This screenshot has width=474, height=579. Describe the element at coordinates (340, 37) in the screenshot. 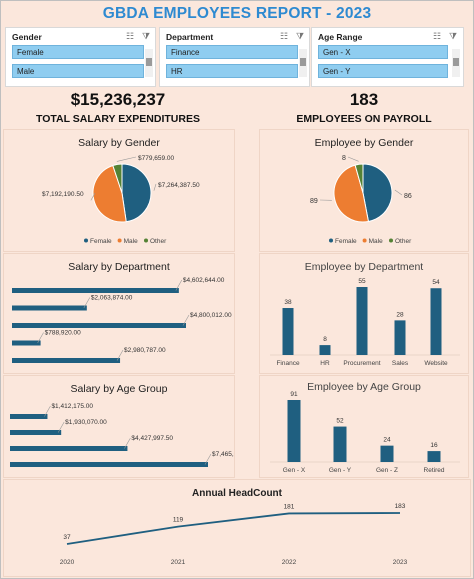

I see `slicer-header: Age Range` at that location.